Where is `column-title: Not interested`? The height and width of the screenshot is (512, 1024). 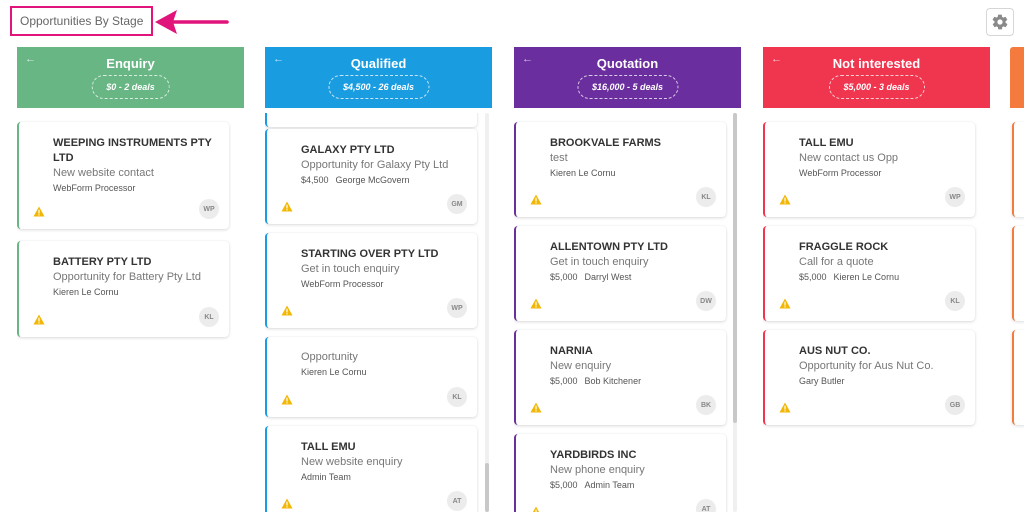
column-title: Not interested is located at coordinates (876, 63).